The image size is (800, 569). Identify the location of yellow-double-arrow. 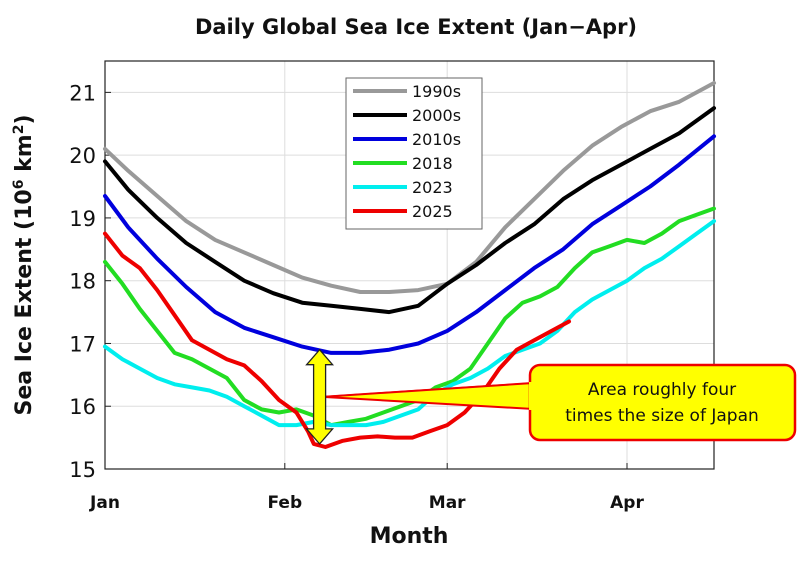
(320, 396).